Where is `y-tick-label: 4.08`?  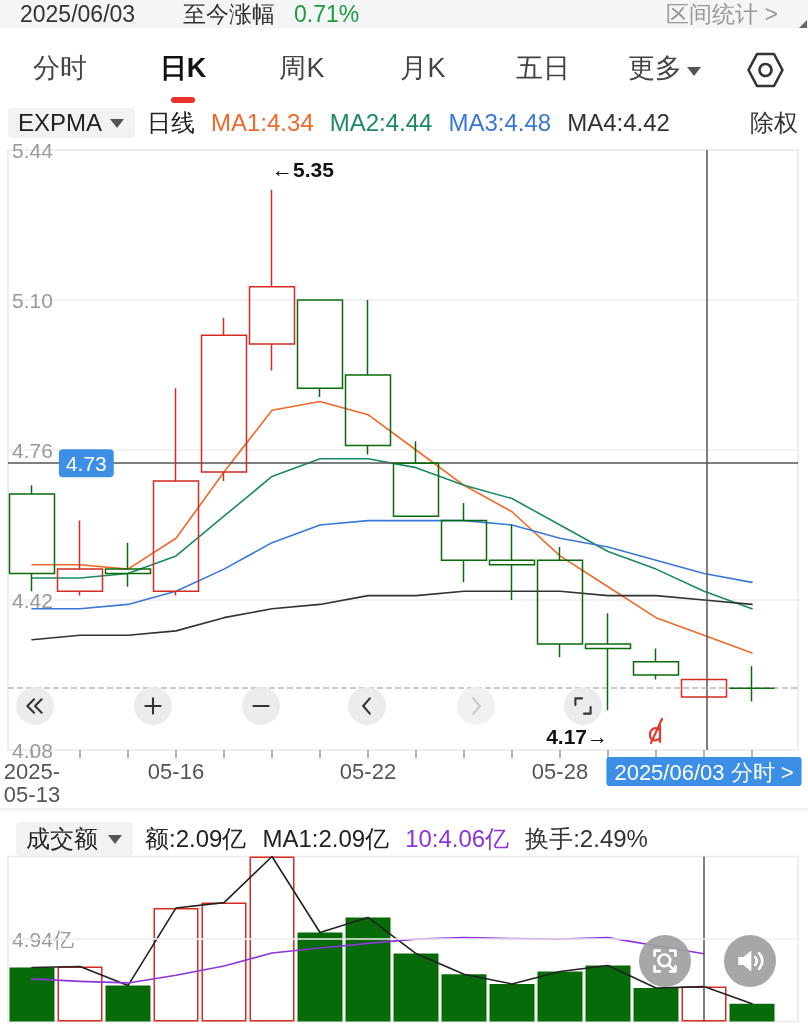 y-tick-label: 4.08 is located at coordinates (32, 750).